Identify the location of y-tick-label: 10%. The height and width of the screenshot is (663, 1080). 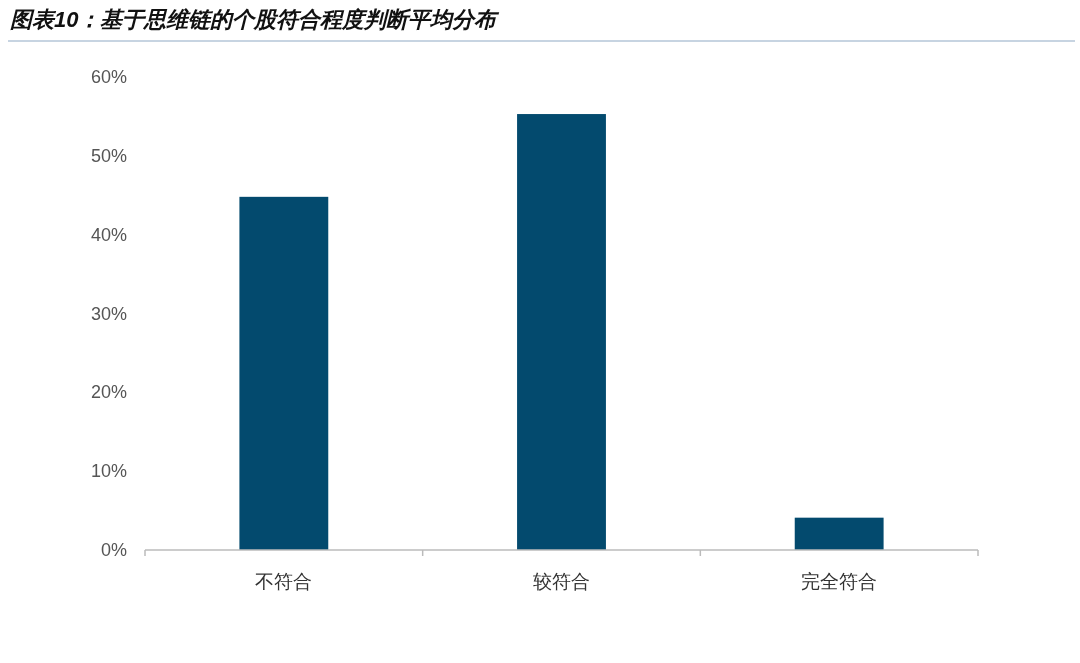
(108, 471).